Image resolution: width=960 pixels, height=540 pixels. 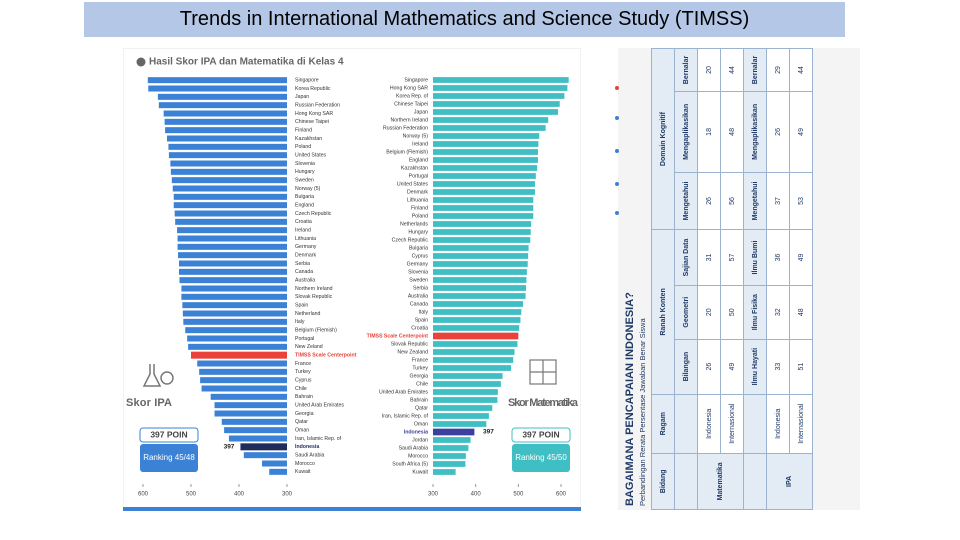 What do you see at coordinates (420, 440) in the screenshot?
I see `category-label: Jordan` at bounding box center [420, 440].